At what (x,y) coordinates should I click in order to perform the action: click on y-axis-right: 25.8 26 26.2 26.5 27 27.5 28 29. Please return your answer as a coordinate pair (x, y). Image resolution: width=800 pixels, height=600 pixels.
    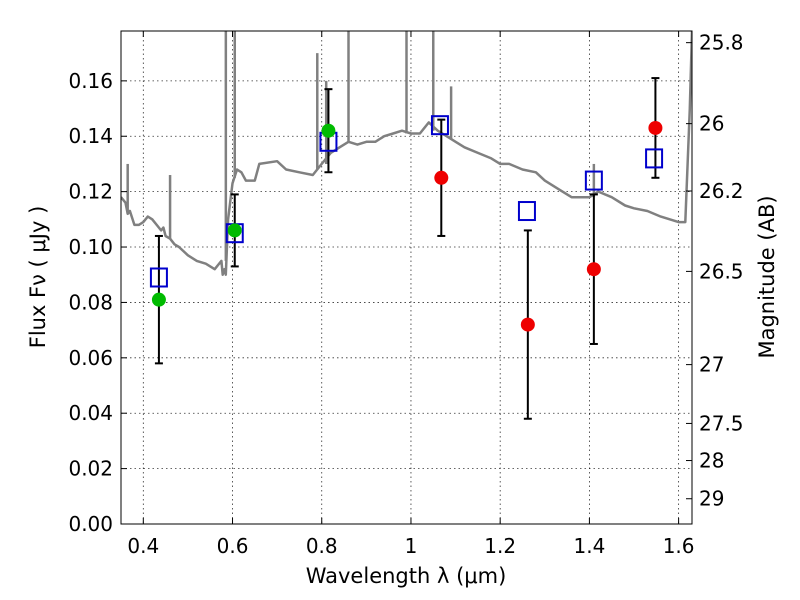
    Looking at the image, I should click on (715, 271).